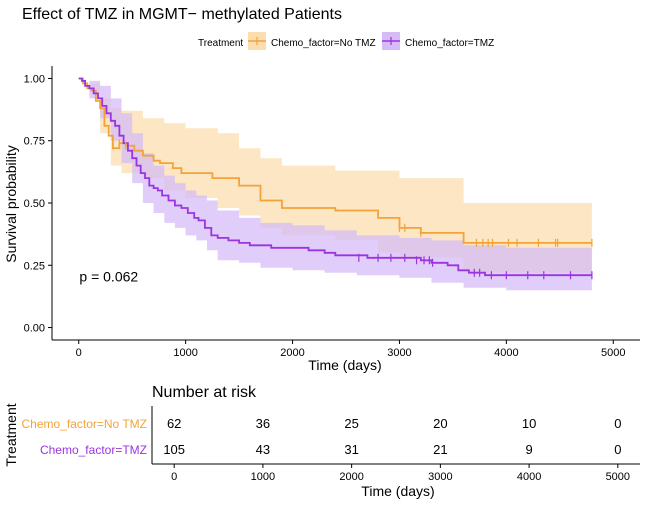 The height and width of the screenshot is (509, 648). What do you see at coordinates (34, 79) in the screenshot?
I see `y-tick-label: 1.00` at bounding box center [34, 79].